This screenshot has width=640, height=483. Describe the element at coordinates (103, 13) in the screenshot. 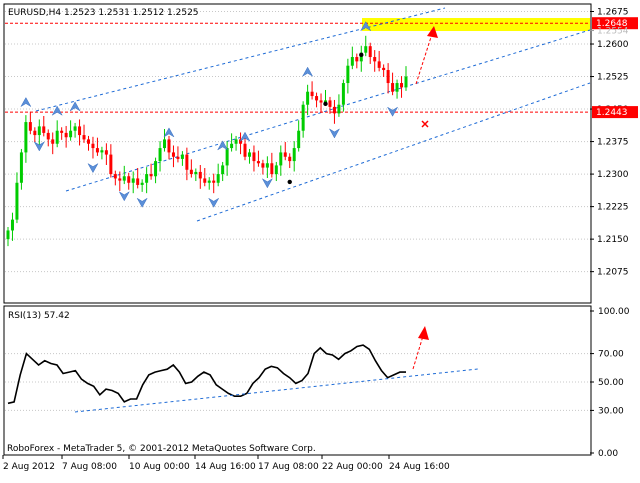

I see `price-chart-title: EURUSD,H4 1.2523 1.2531 1.2512 1.2525` at that location.